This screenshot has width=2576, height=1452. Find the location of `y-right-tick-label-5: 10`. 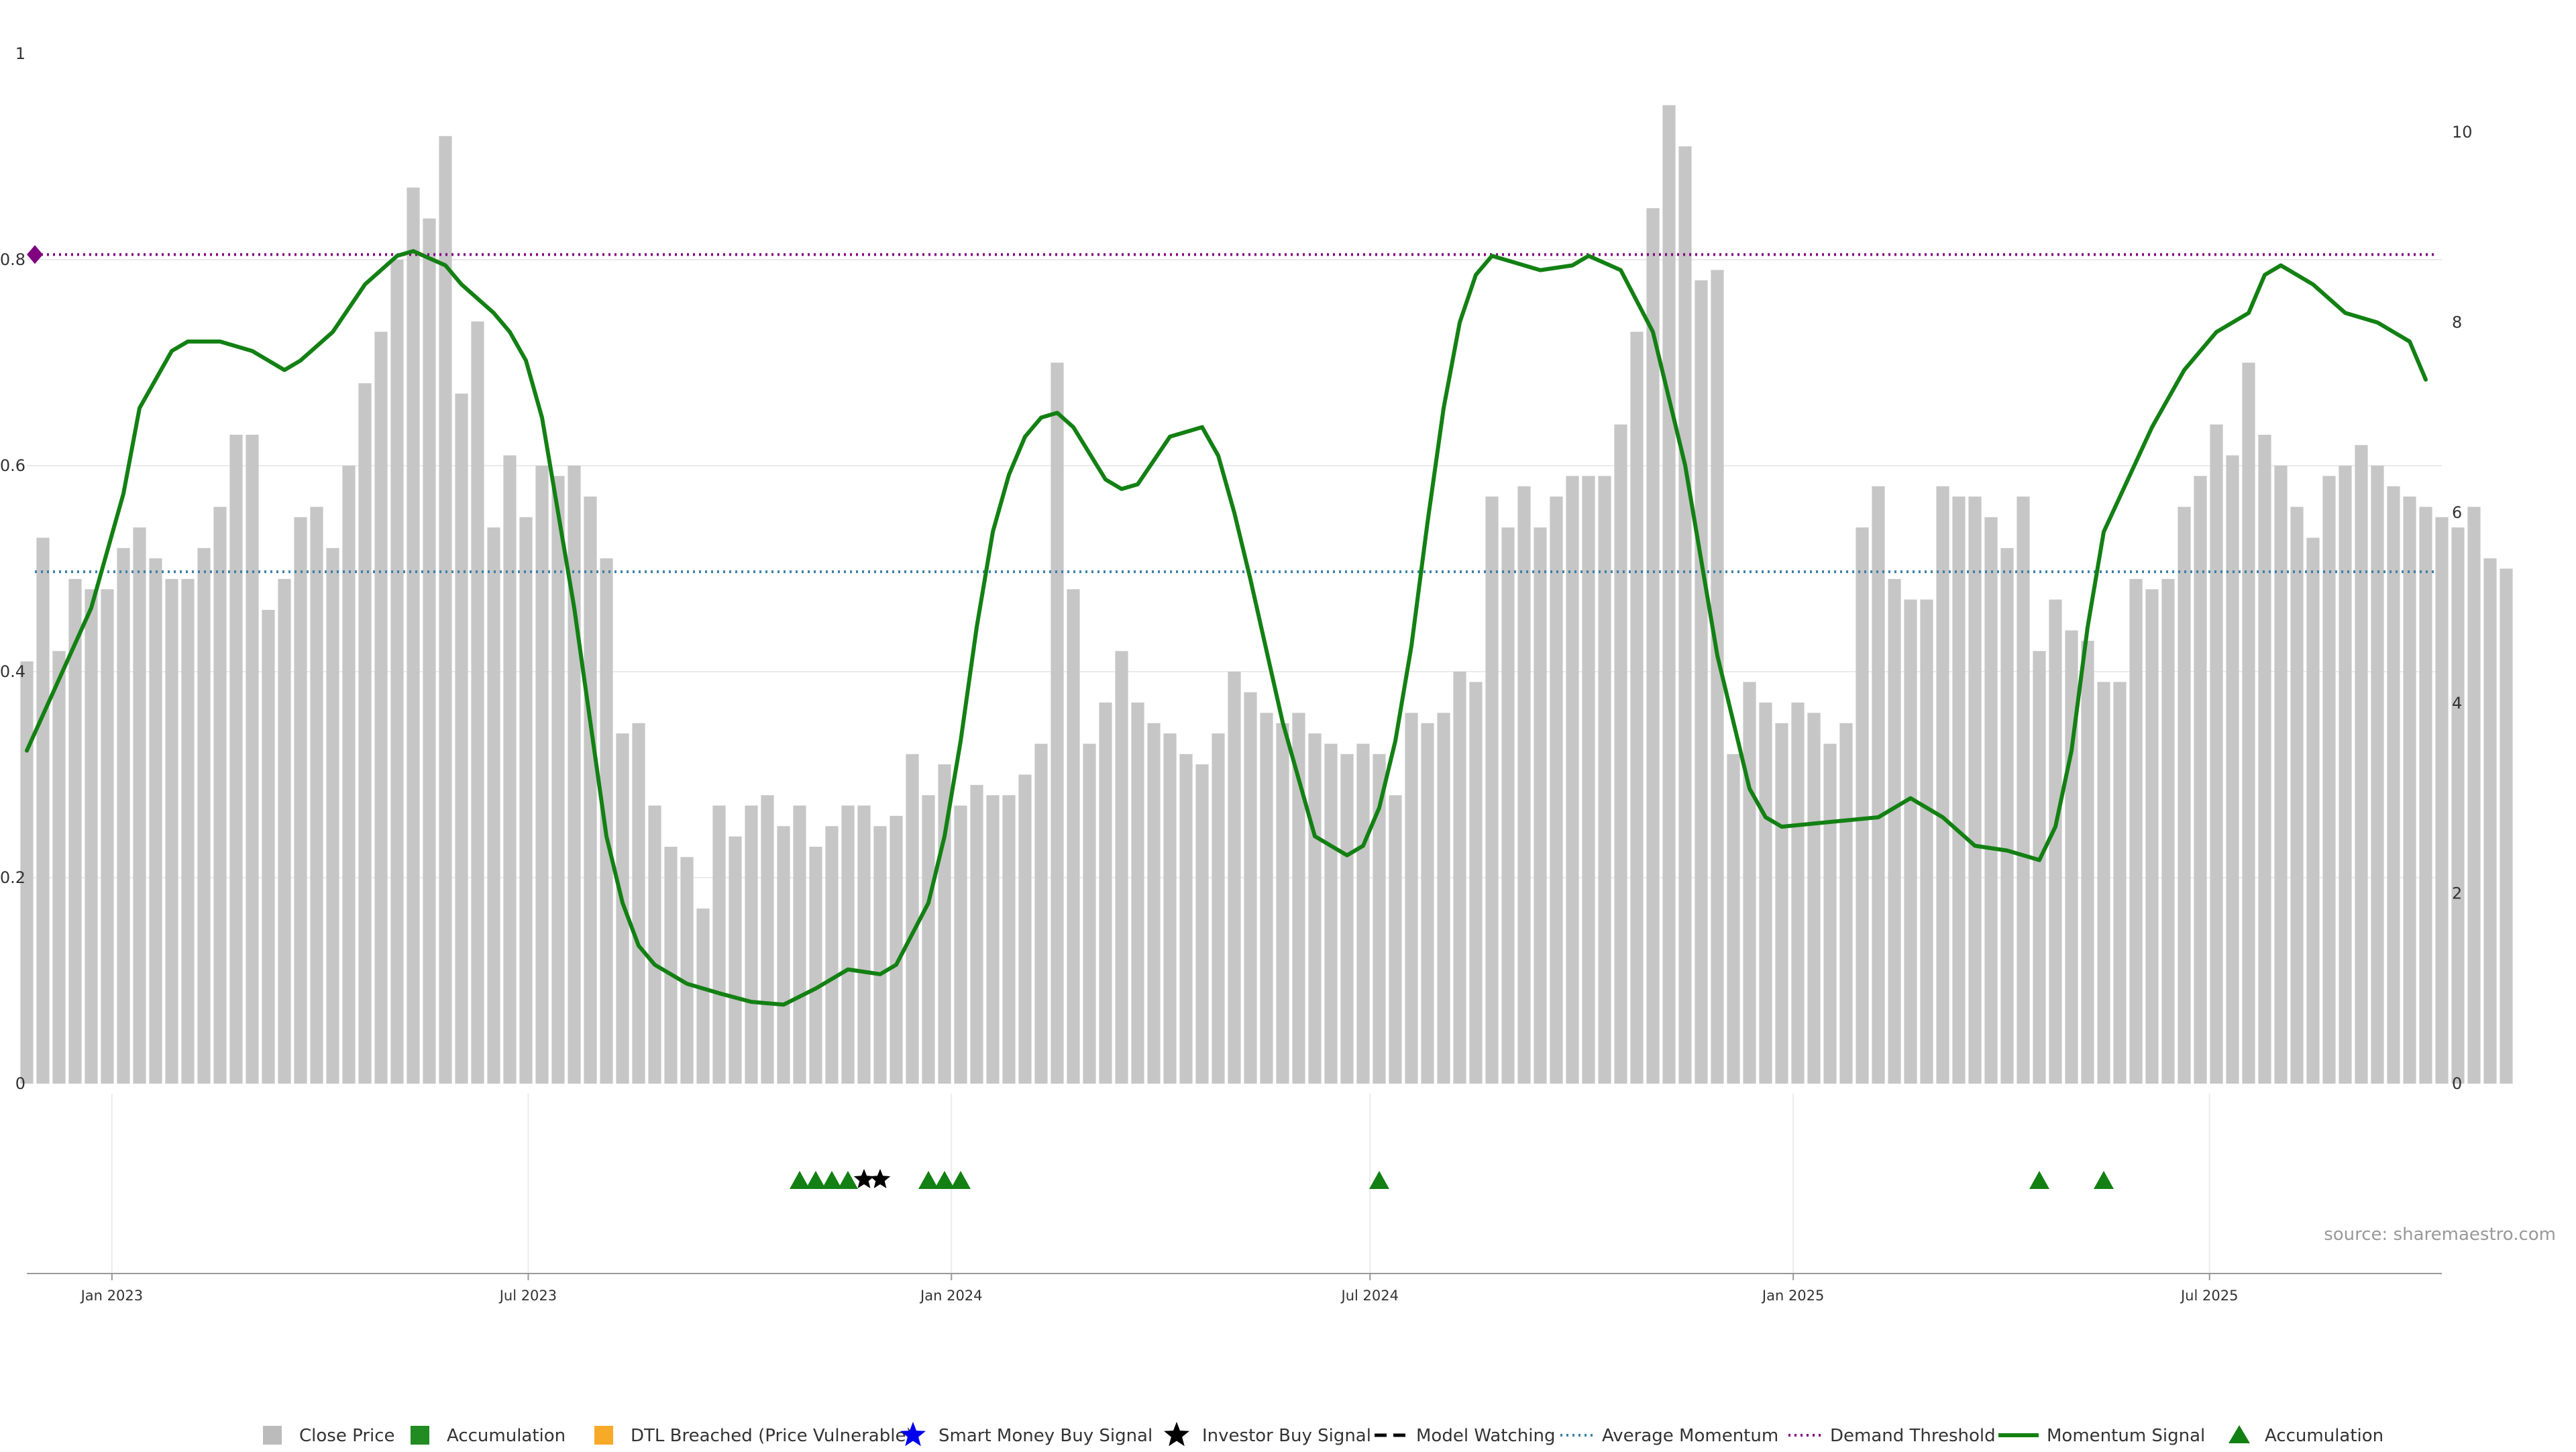

y-right-tick-label-5: 10 is located at coordinates (2462, 132).